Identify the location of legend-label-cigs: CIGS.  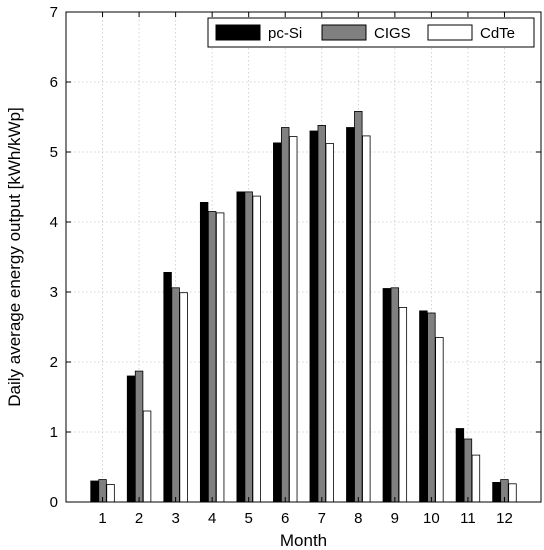
(392, 33).